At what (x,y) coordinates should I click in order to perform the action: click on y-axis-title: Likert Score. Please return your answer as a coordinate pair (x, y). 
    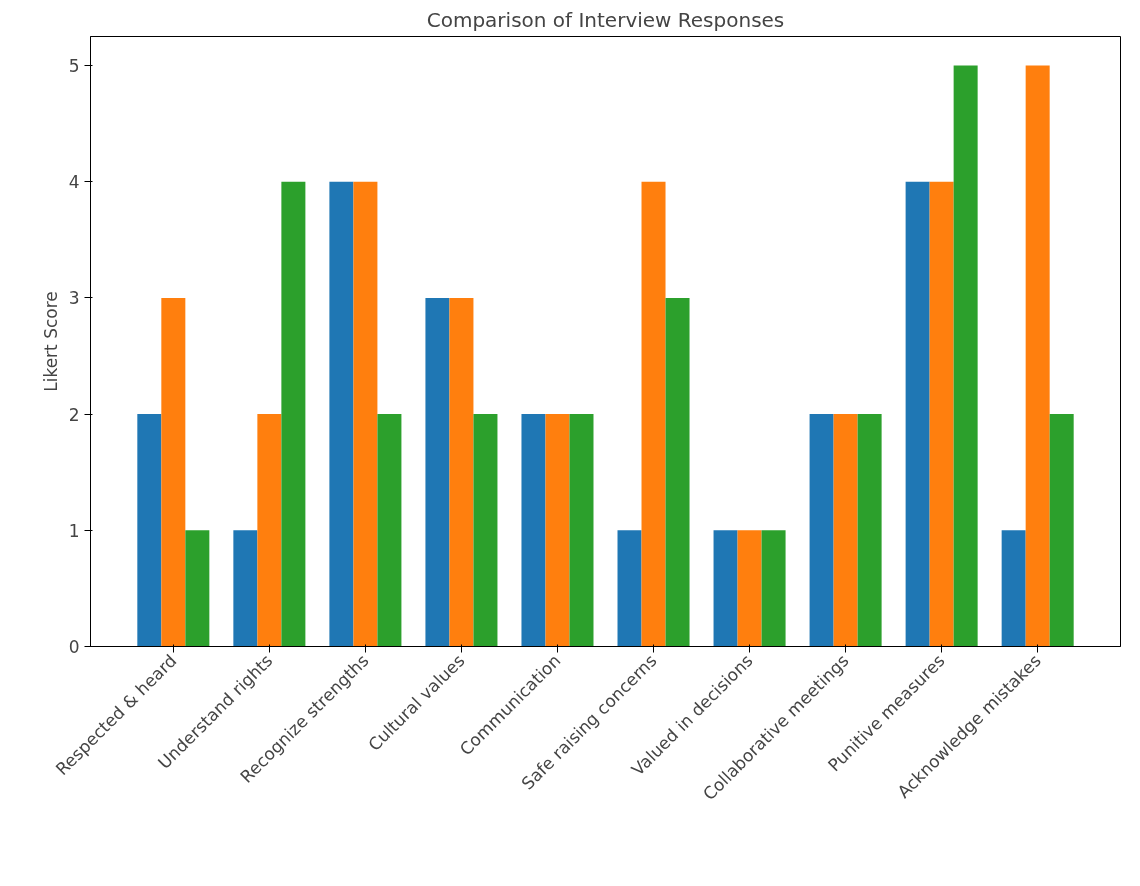
    Looking at the image, I should click on (50, 341).